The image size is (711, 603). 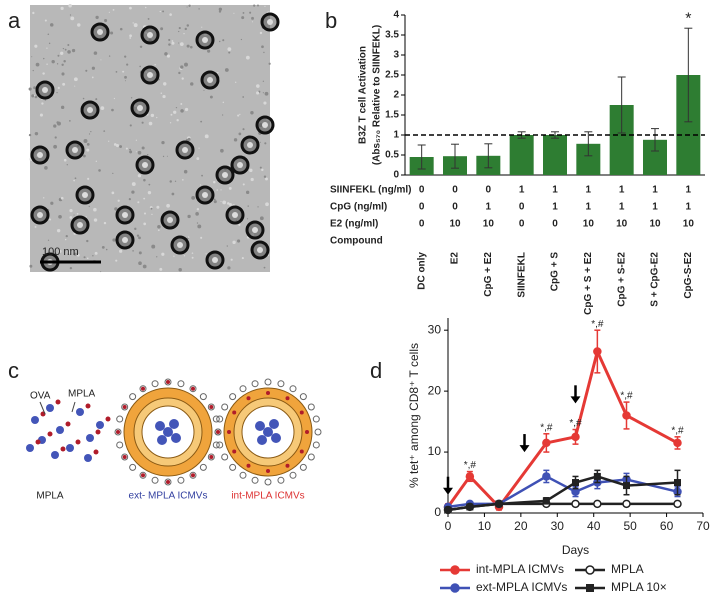 I want to click on legend-marker, so click(x=590, y=570).